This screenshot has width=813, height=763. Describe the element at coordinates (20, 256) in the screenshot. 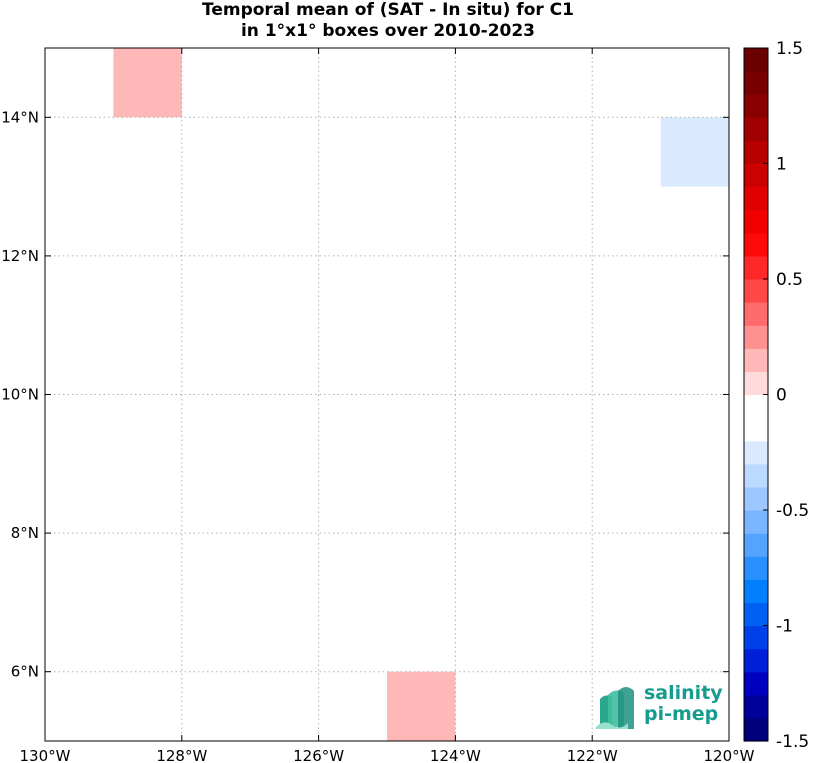

I see `y-tick-label-4: 12°N` at that location.